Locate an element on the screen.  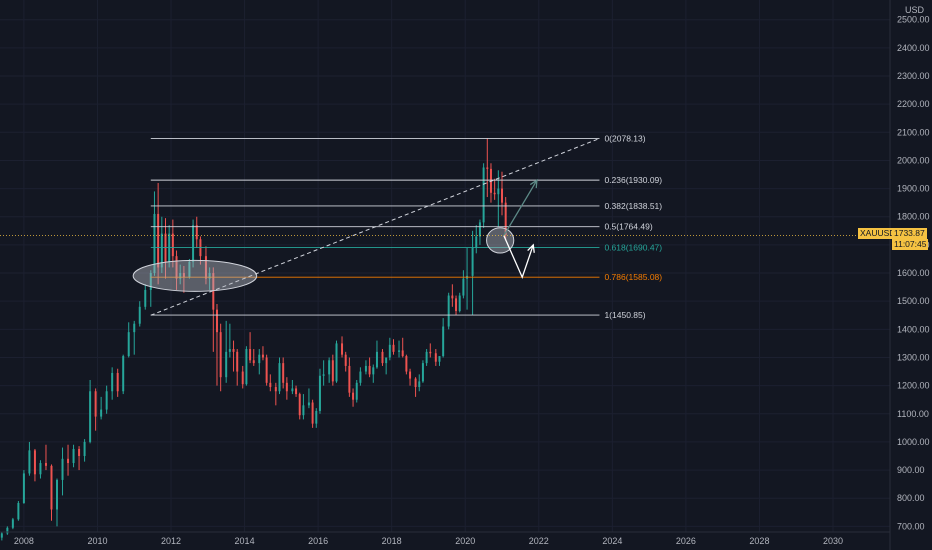
price-tick-label: 2000.00 is located at coordinates (913, 160).